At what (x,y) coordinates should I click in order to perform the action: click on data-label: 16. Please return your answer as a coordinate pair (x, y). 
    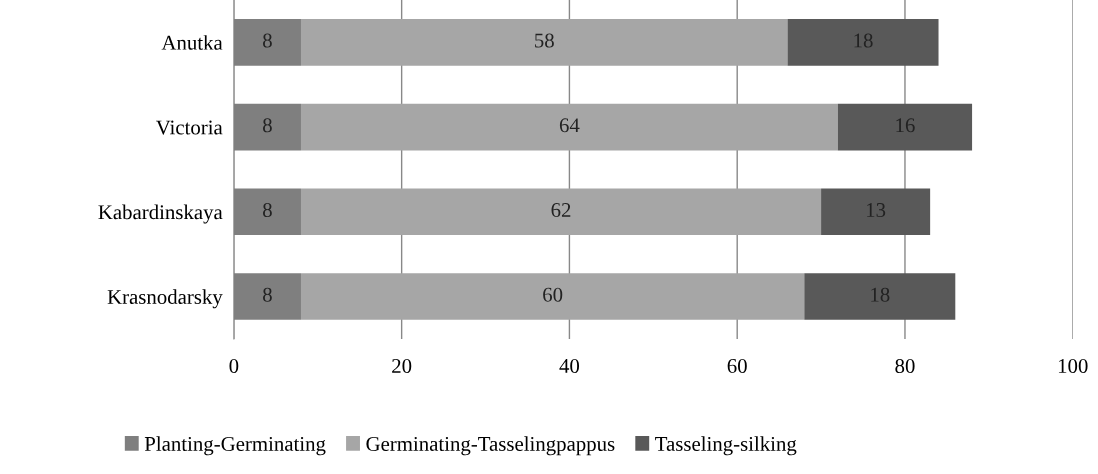
    Looking at the image, I should click on (905, 125).